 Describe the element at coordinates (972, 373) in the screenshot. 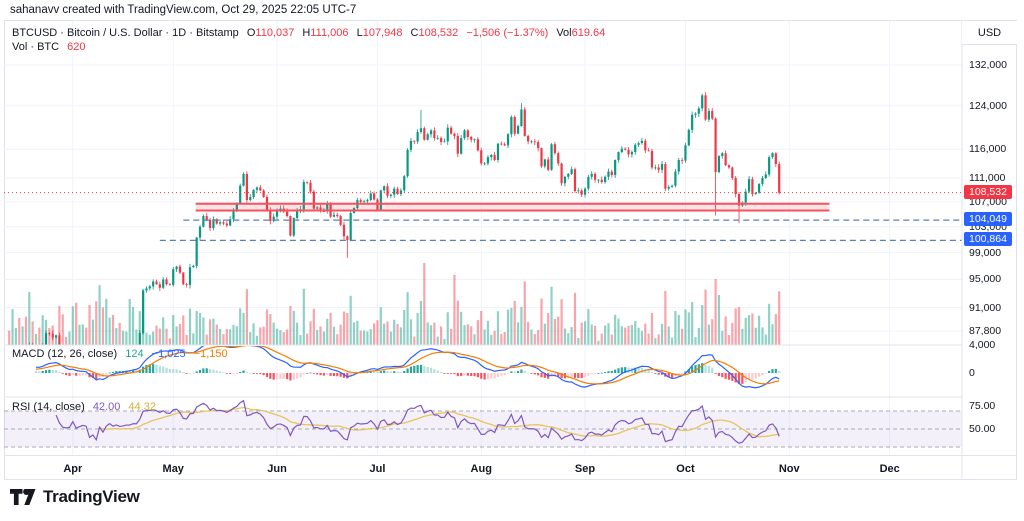

I see `sub-tick-0: 0` at that location.